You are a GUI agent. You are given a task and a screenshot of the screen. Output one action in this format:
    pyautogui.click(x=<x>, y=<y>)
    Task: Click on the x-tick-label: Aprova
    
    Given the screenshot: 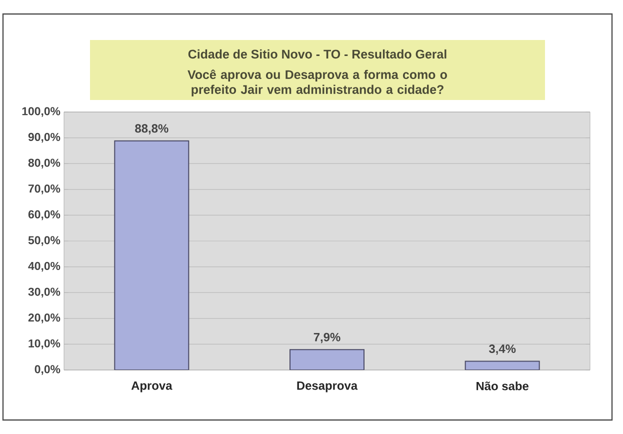 What is the action you would take?
    pyautogui.click(x=151, y=387)
    